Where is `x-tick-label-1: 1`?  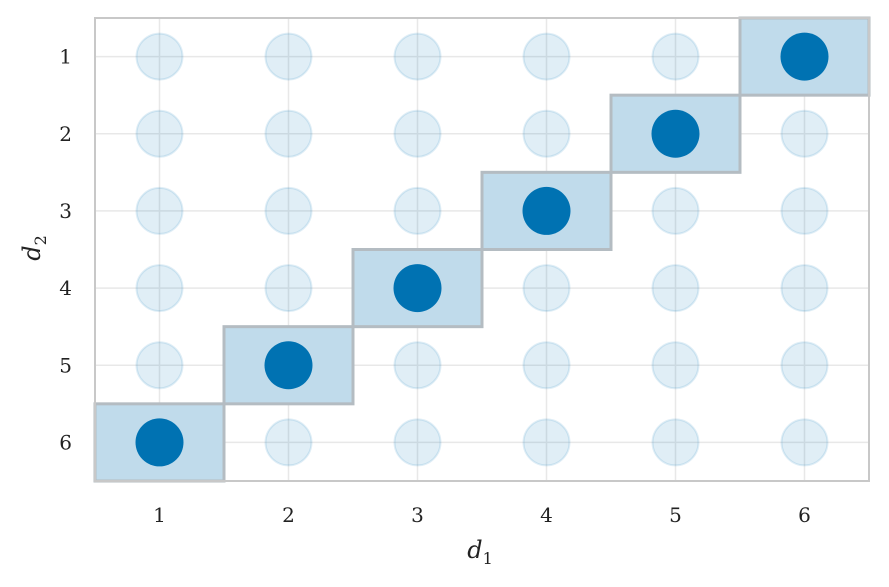 x-tick-label-1: 1 is located at coordinates (159, 515).